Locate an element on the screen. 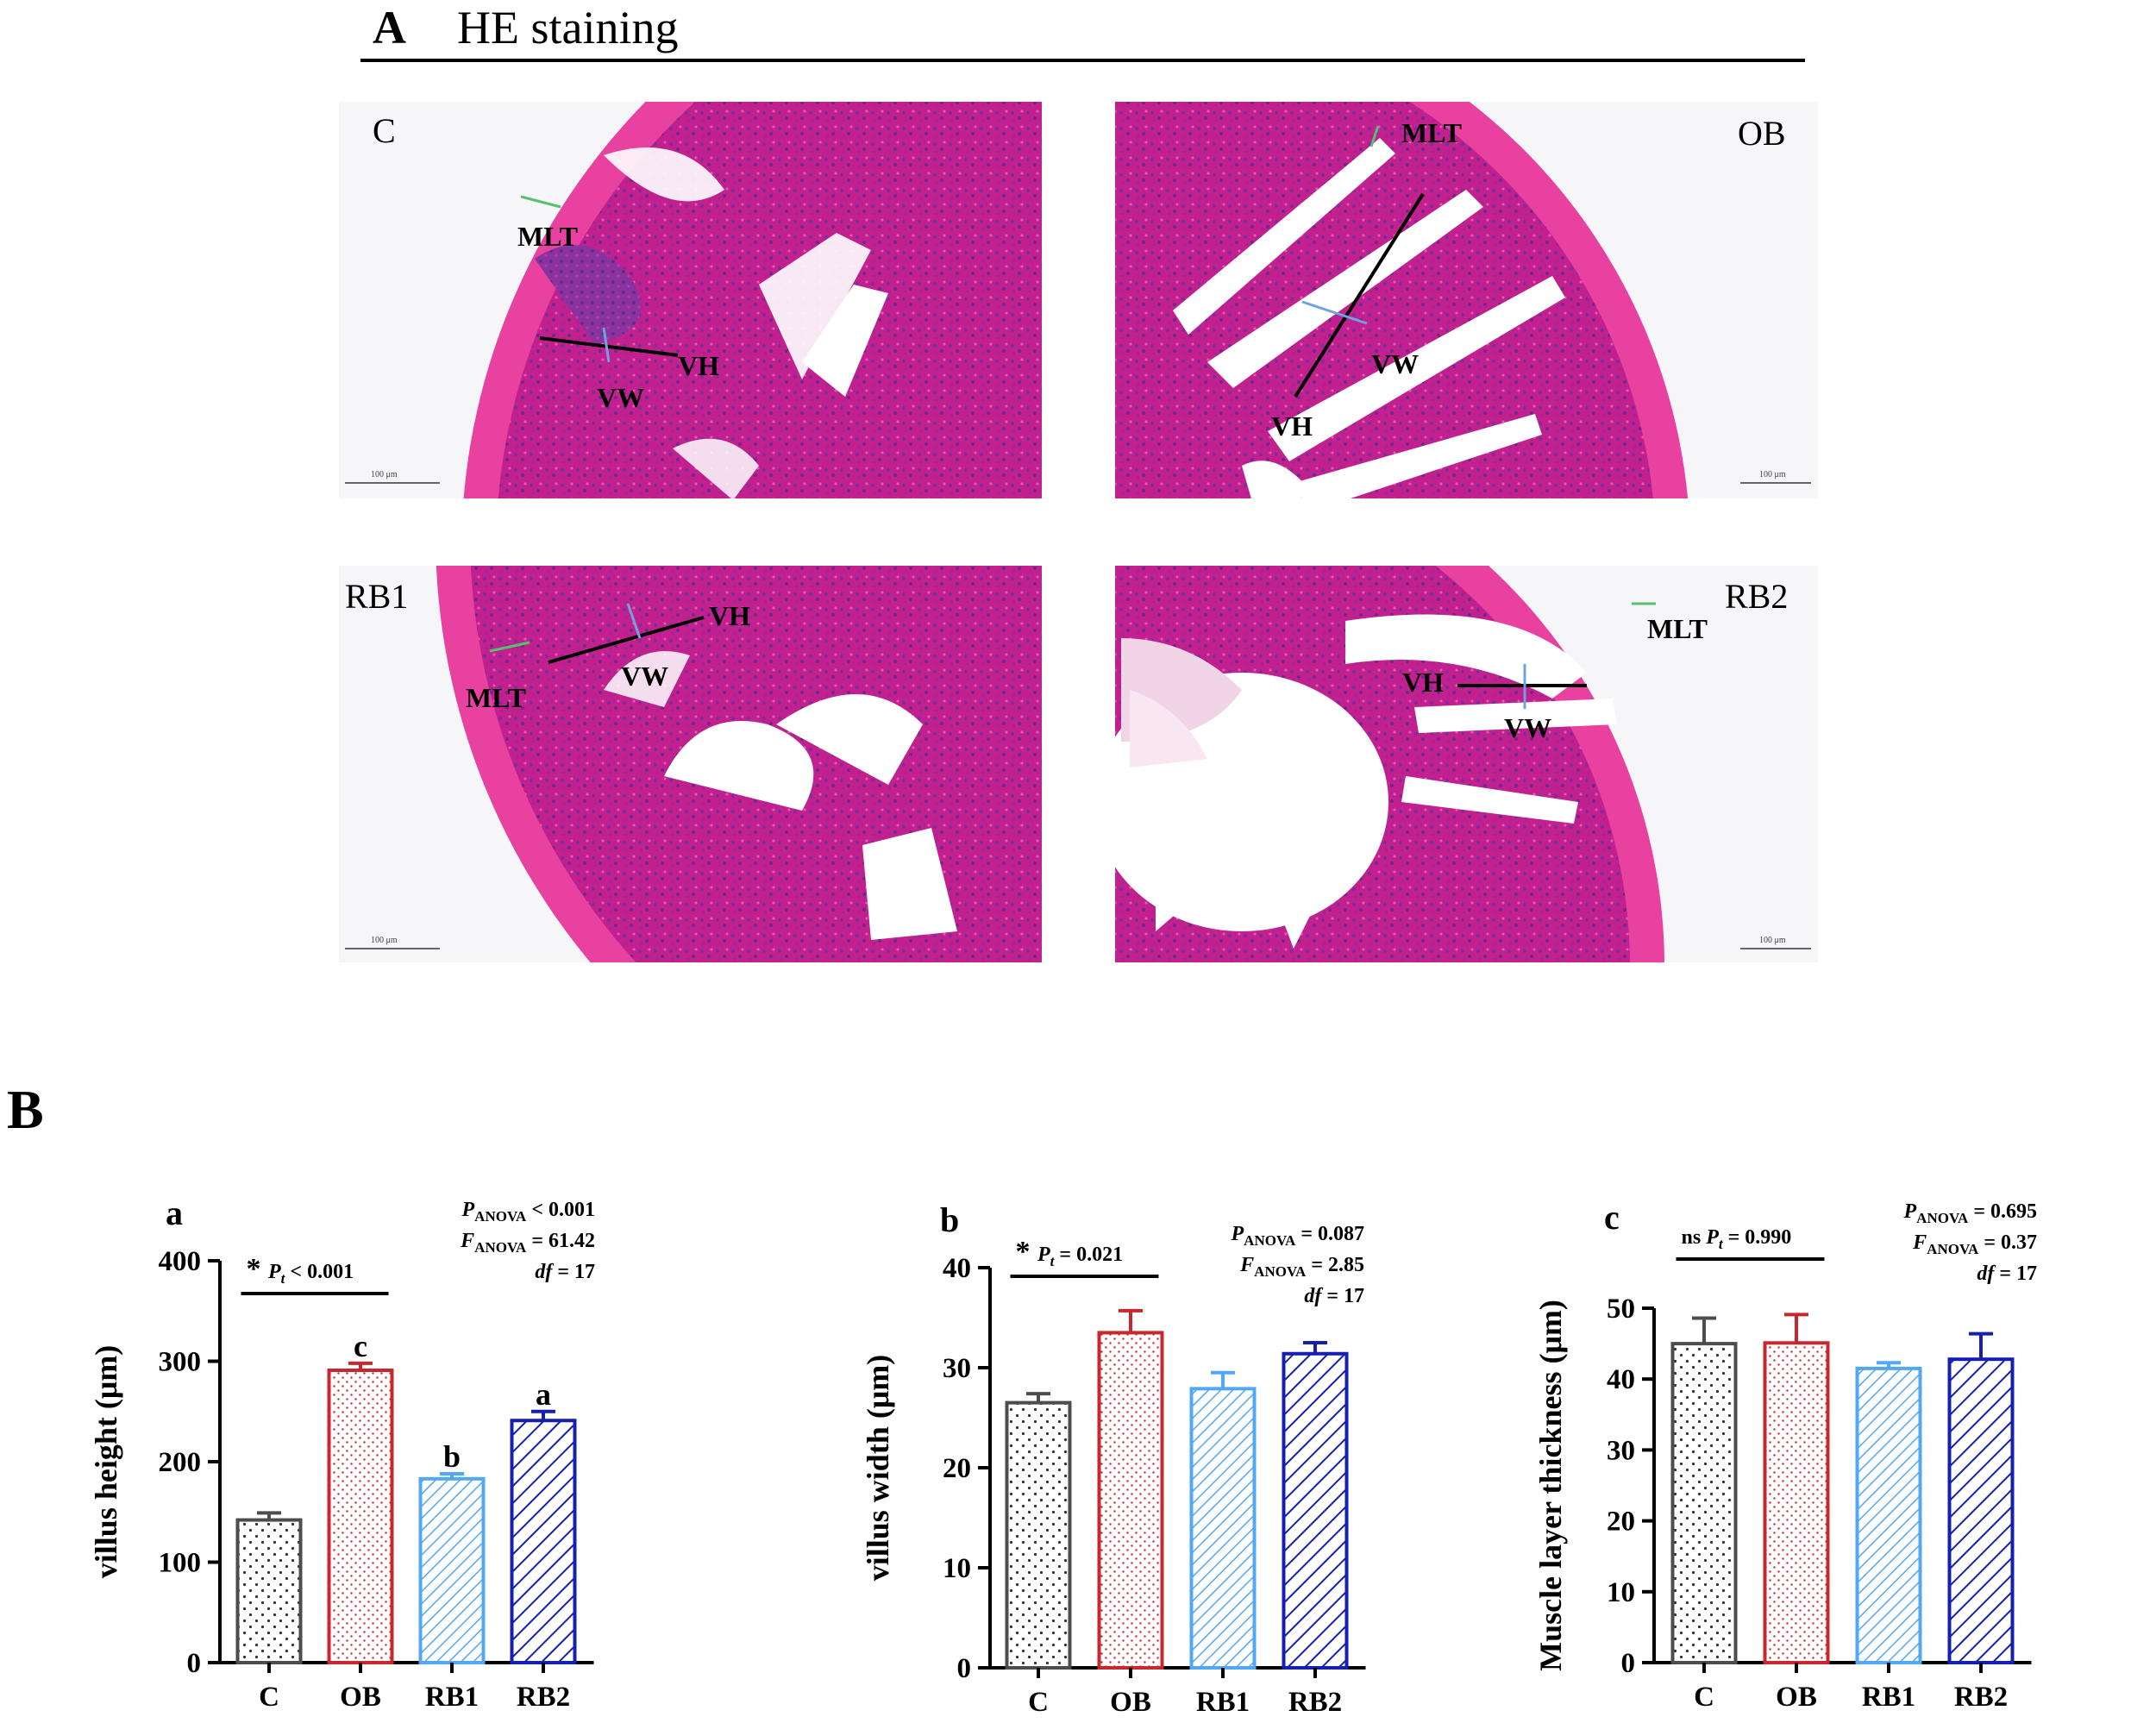 This screenshot has width=2156, height=1723. annotation-mlt-rb1: MLT is located at coordinates (496, 697).